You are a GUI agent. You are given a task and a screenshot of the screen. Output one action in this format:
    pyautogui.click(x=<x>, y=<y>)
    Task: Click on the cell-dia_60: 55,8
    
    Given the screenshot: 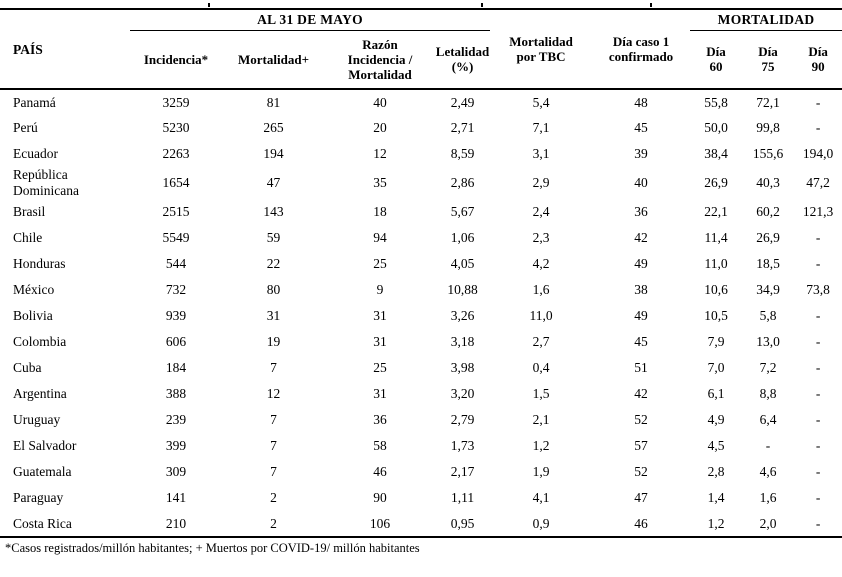 What is the action you would take?
    pyautogui.click(x=716, y=102)
    